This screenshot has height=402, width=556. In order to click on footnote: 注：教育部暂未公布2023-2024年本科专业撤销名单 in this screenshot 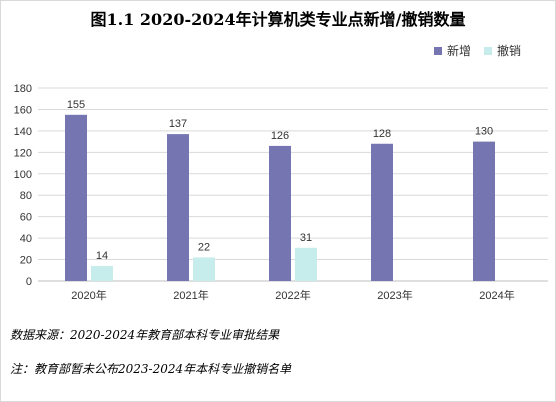, I will do `click(151, 369)`.